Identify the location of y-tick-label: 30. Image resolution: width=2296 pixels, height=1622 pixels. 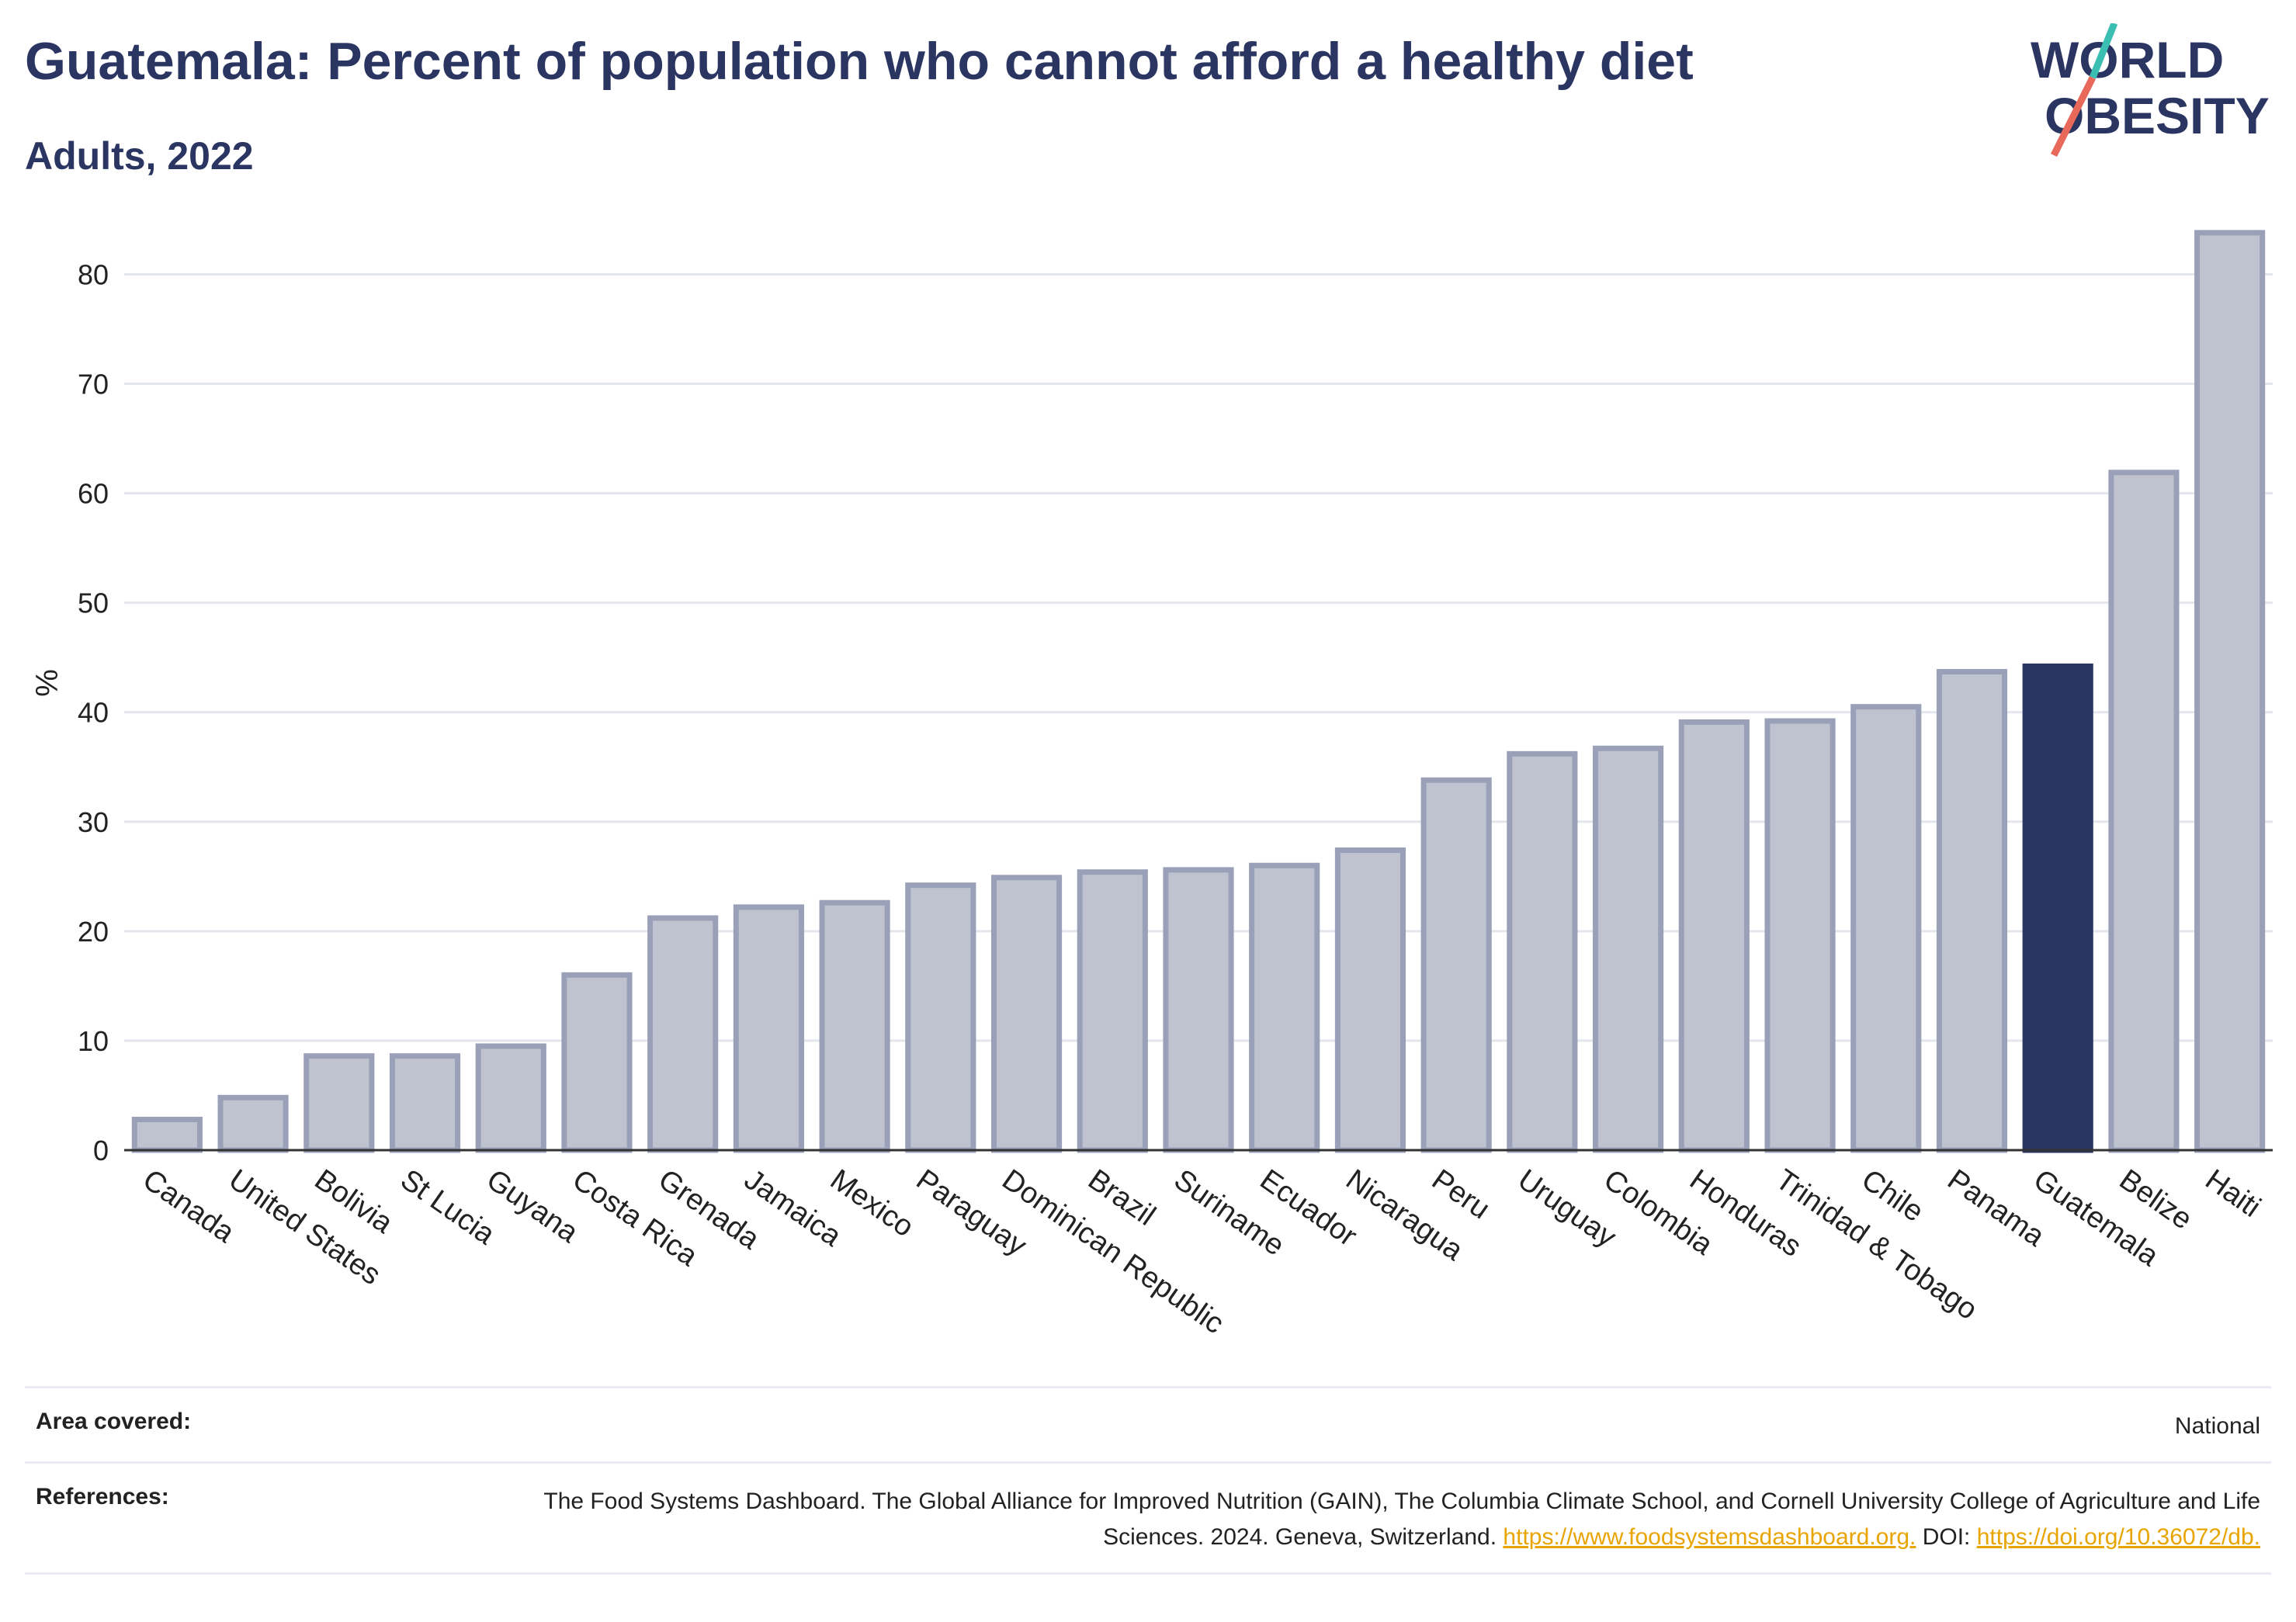
(93, 822).